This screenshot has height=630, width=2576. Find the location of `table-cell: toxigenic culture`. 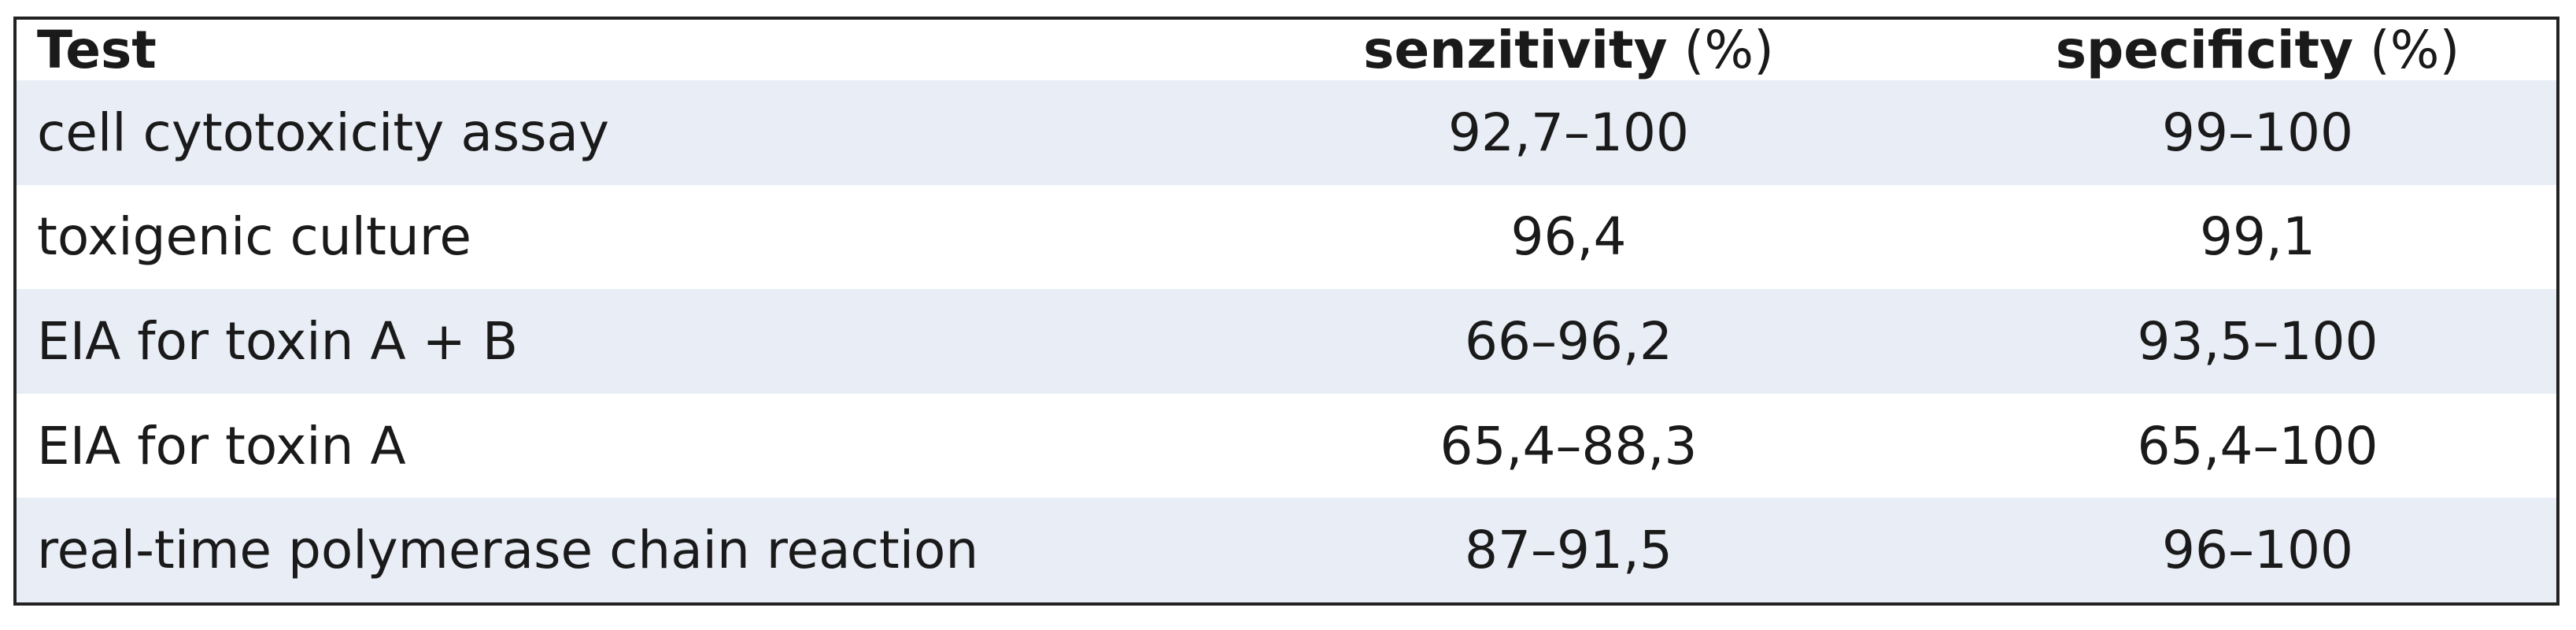

table-cell: toxigenic culture is located at coordinates (254, 237).